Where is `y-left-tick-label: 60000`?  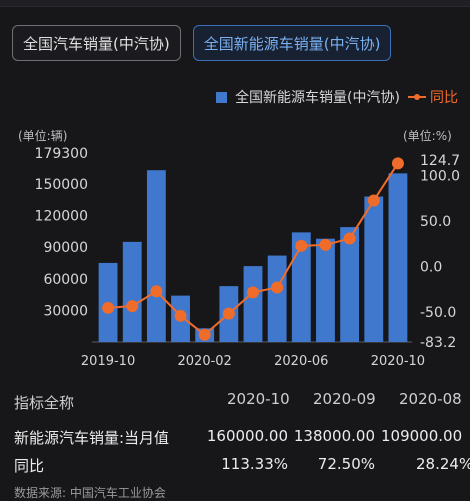 y-left-tick-label: 60000 is located at coordinates (65, 280).